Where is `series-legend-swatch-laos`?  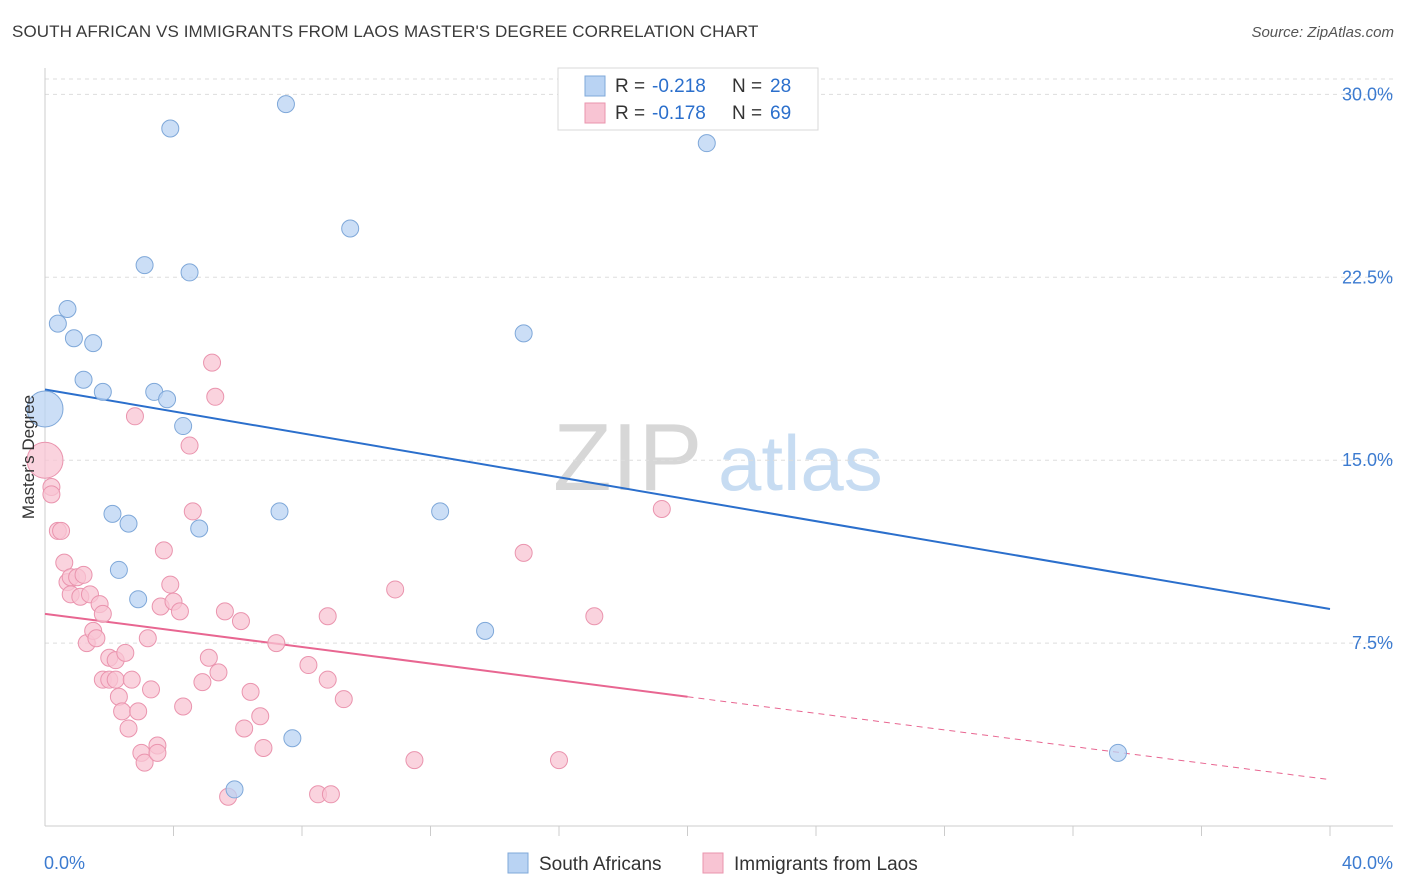
series-legend-swatch-laos is located at coordinates (713, 863).